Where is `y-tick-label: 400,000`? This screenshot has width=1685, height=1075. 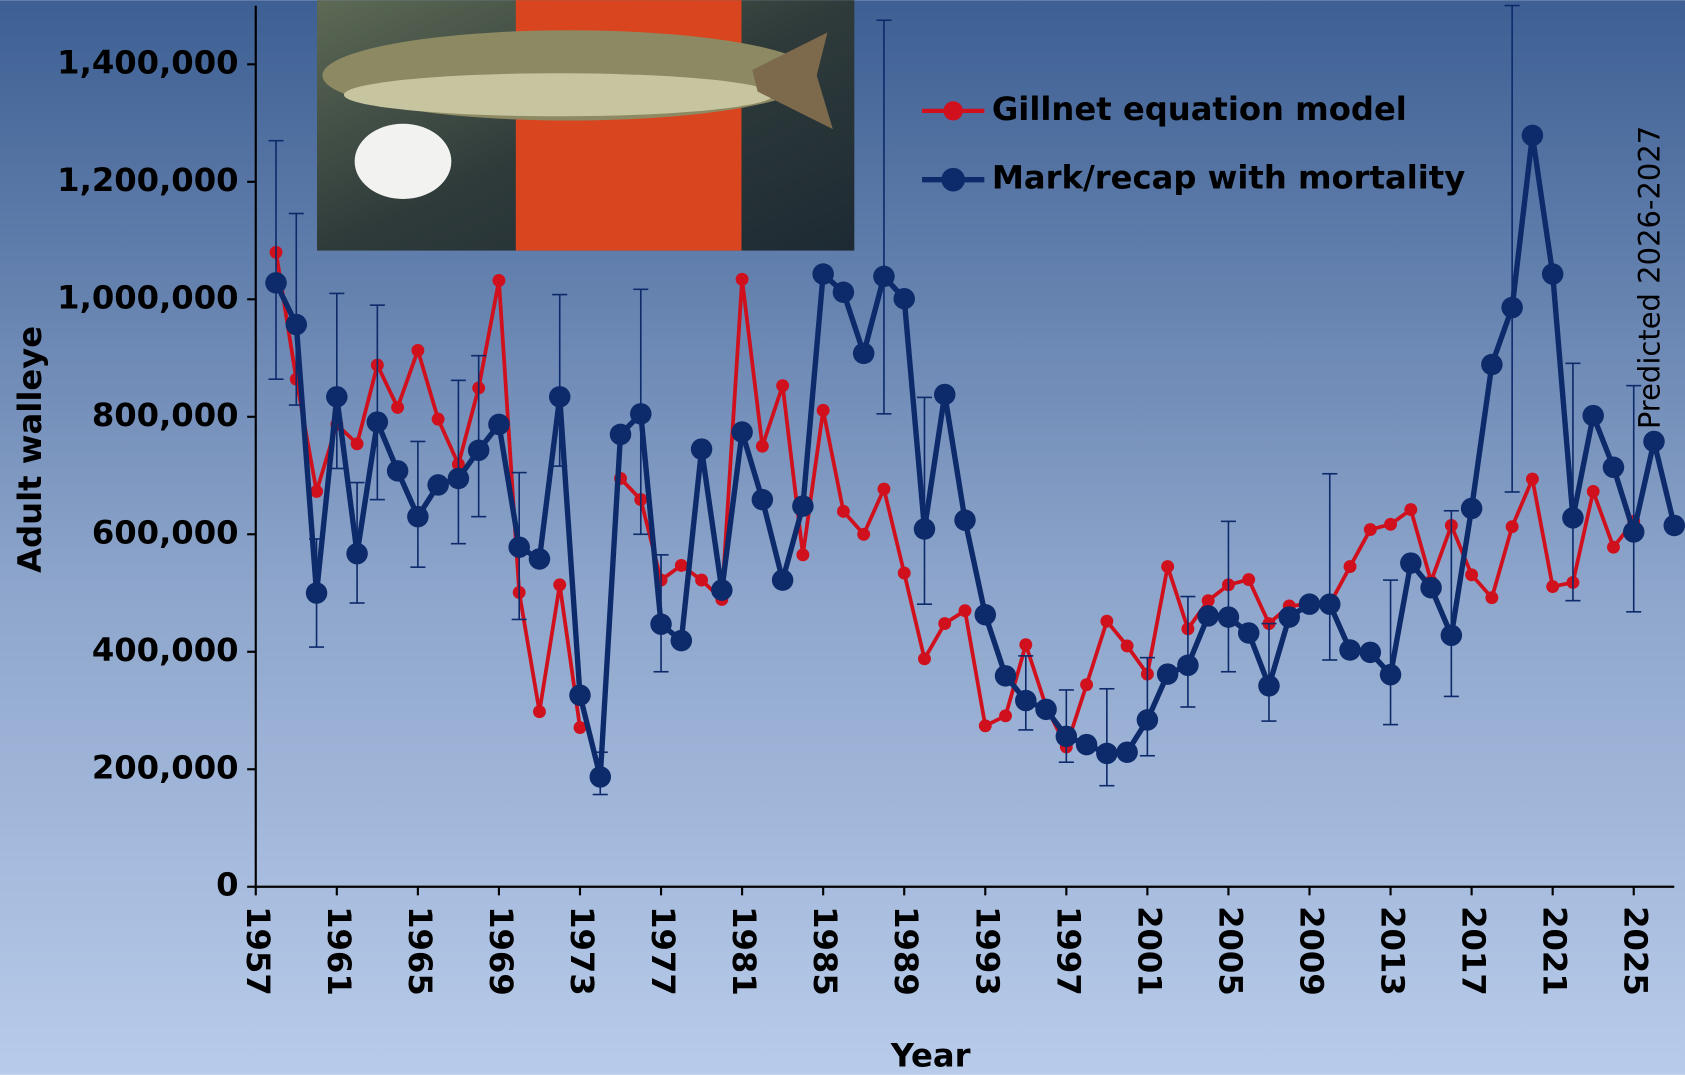 y-tick-label: 400,000 is located at coordinates (165, 650).